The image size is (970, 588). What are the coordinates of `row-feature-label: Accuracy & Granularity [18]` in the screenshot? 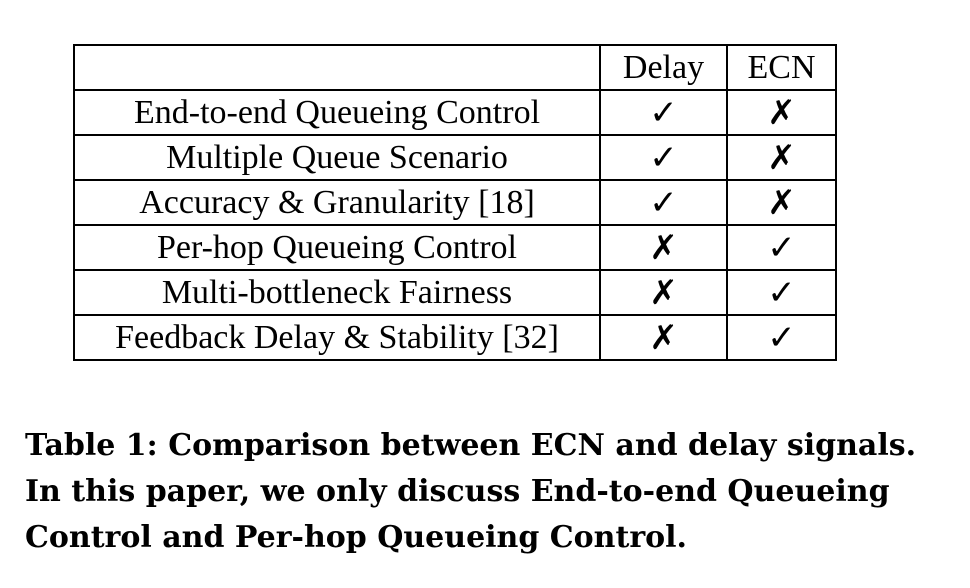 It's located at (337, 202).